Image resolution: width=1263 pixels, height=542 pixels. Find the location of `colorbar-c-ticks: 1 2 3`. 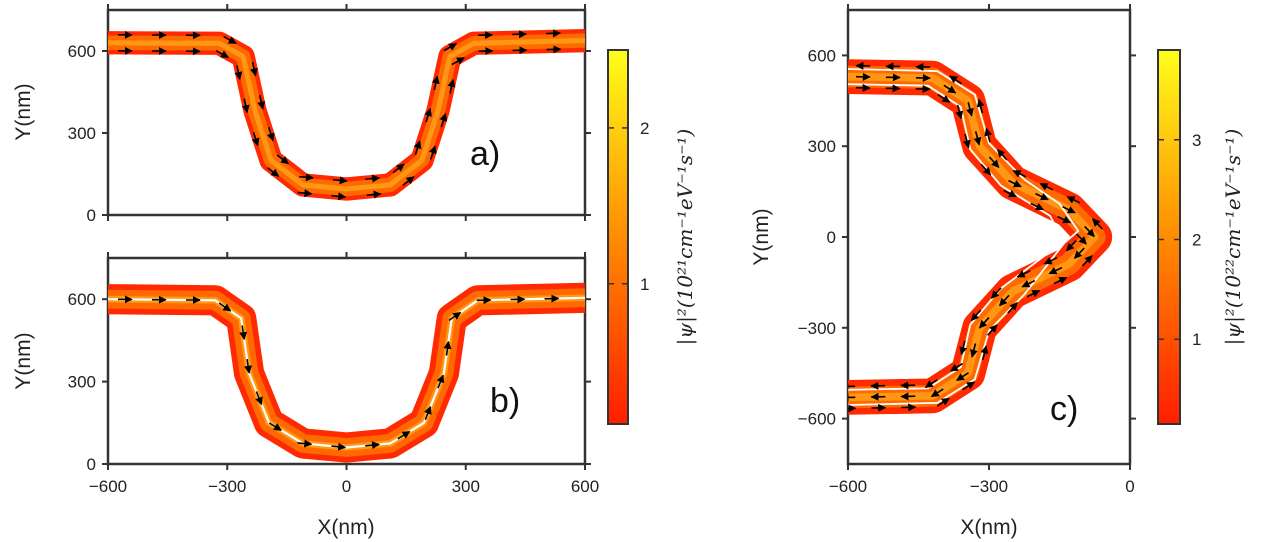

colorbar-c-ticks: 1 2 3 is located at coordinates (1179, 240).